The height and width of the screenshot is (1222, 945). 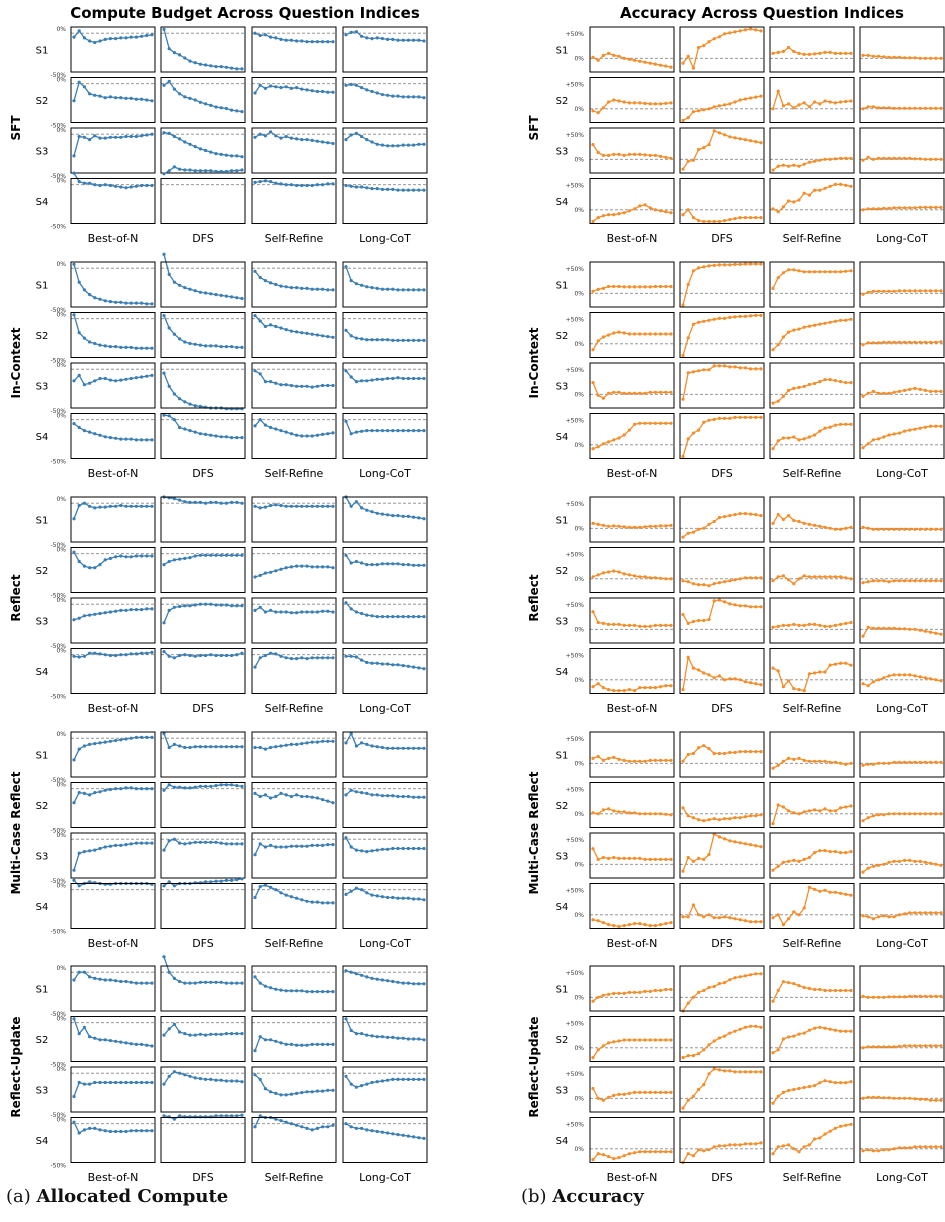 What do you see at coordinates (722, 1042) in the screenshot?
I see `series-line-reflect-update-s2-dfs` at bounding box center [722, 1042].